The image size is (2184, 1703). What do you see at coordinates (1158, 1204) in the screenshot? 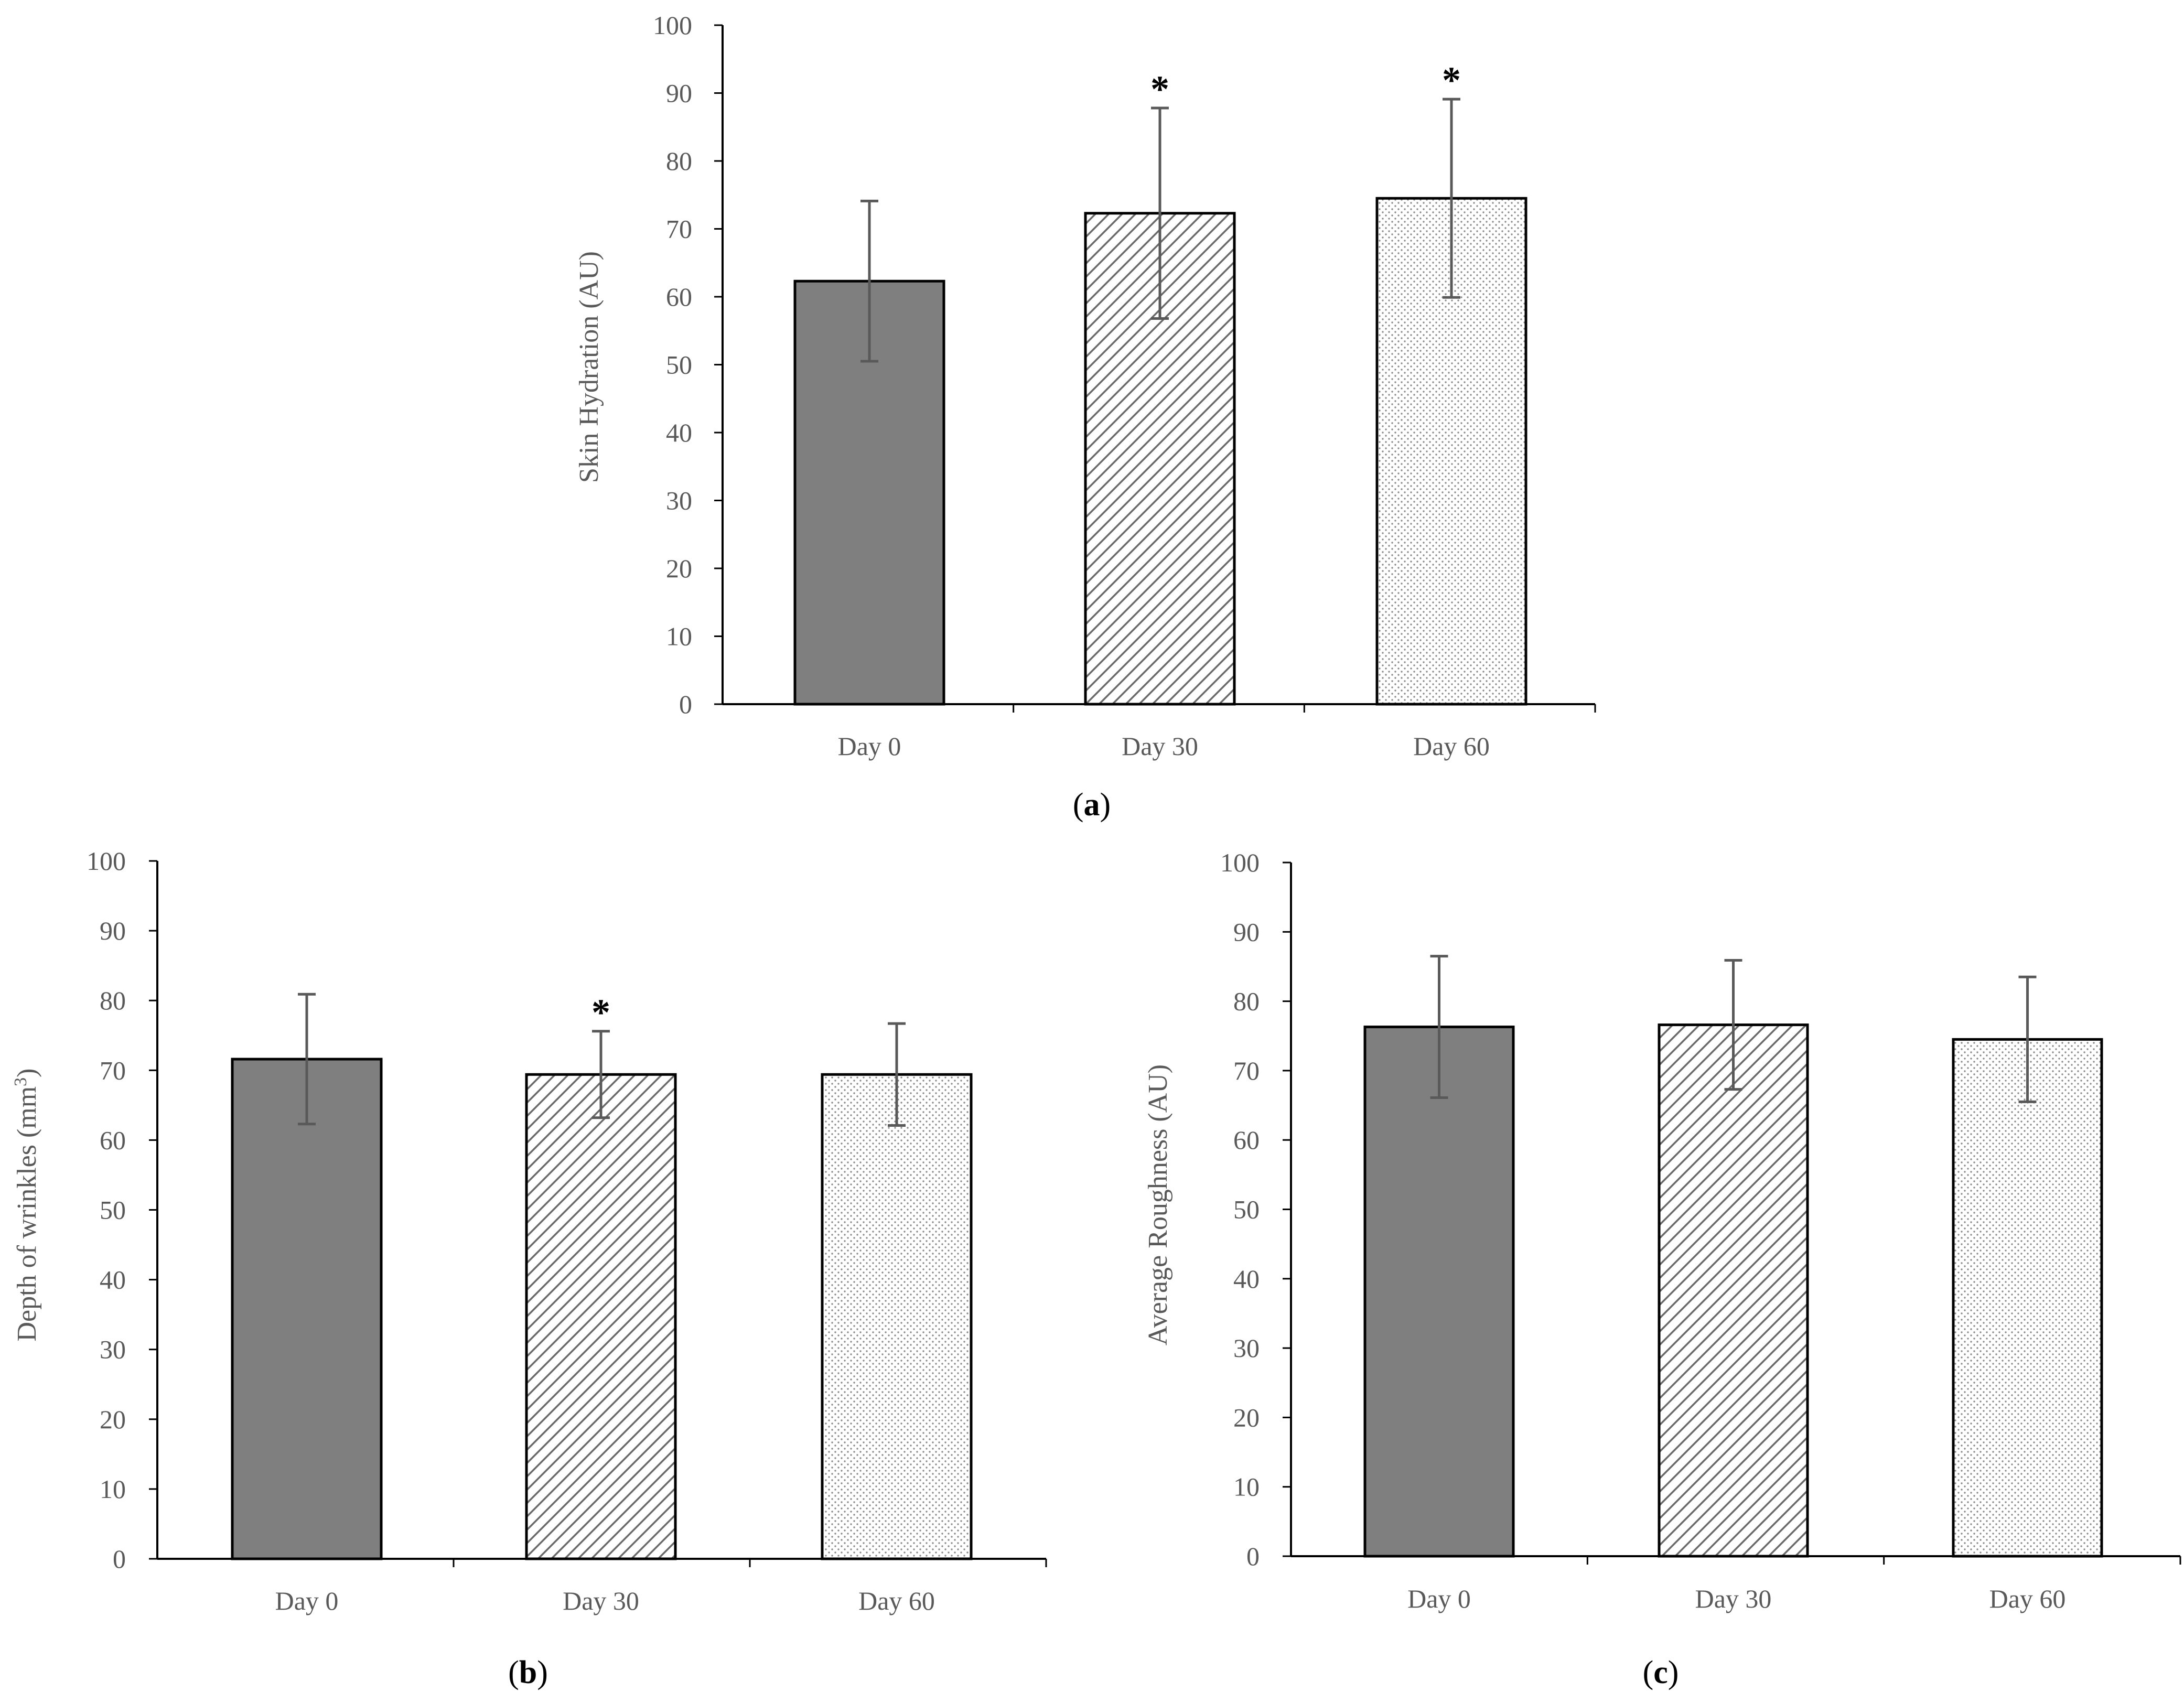
I see `y-axis-title: Average Roughness (AU)` at bounding box center [1158, 1204].